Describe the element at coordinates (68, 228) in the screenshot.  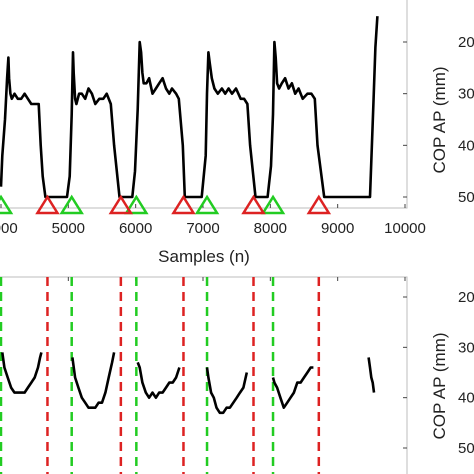
I see `top-x-tick-label: 5000` at that location.